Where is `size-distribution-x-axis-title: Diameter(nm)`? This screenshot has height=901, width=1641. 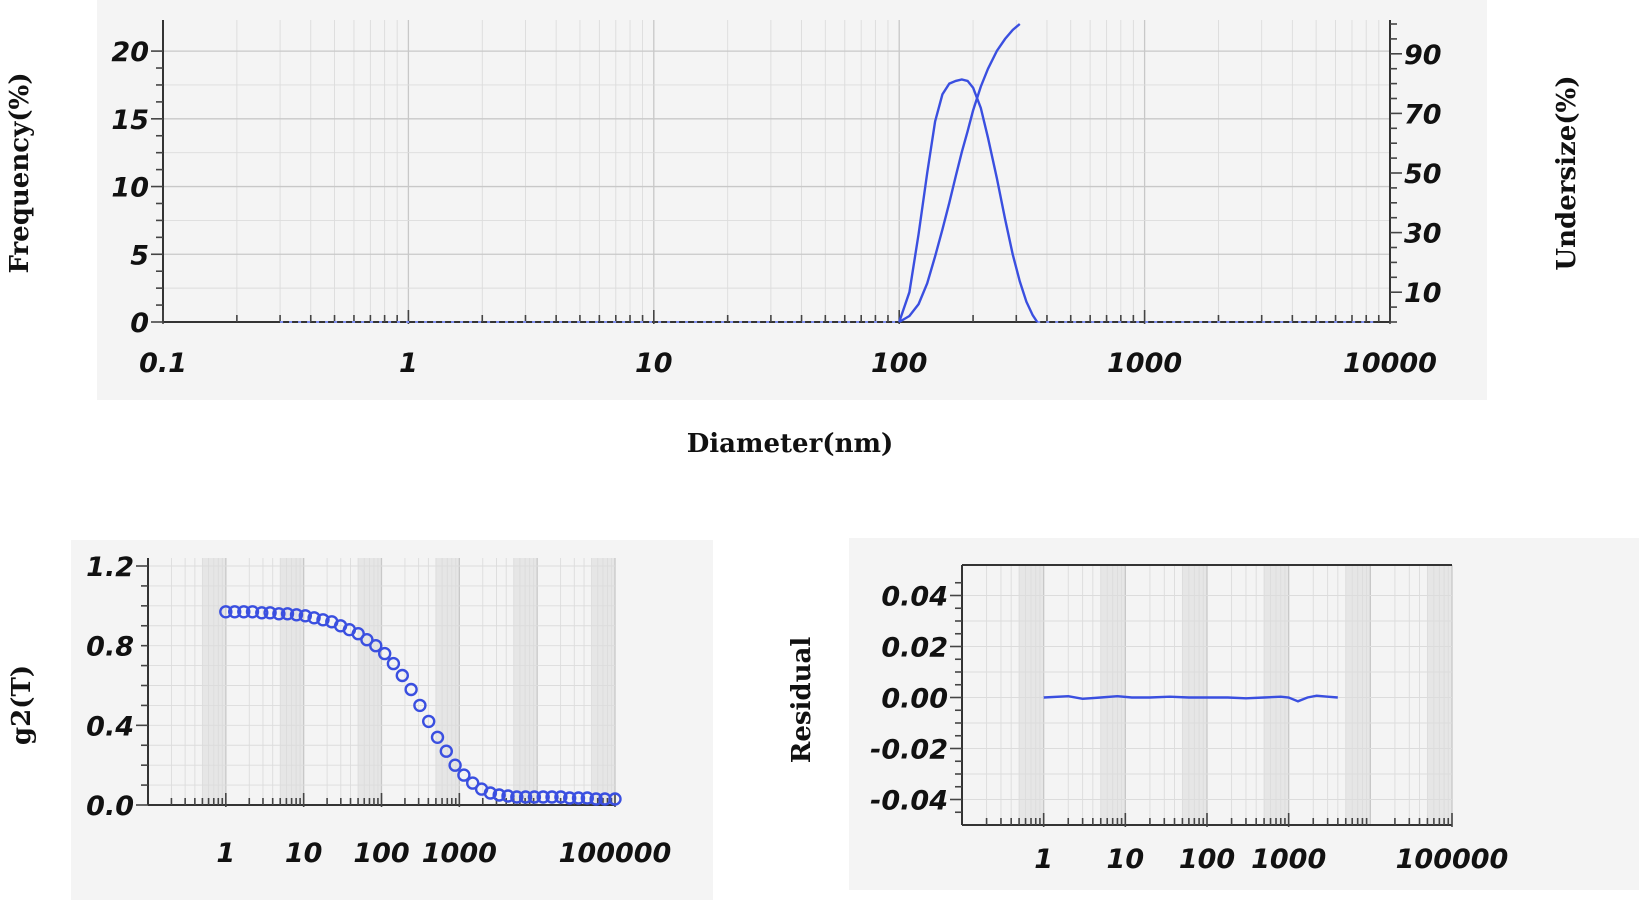
size-distribution-x-axis-title: Diameter(nm) is located at coordinates (790, 444).